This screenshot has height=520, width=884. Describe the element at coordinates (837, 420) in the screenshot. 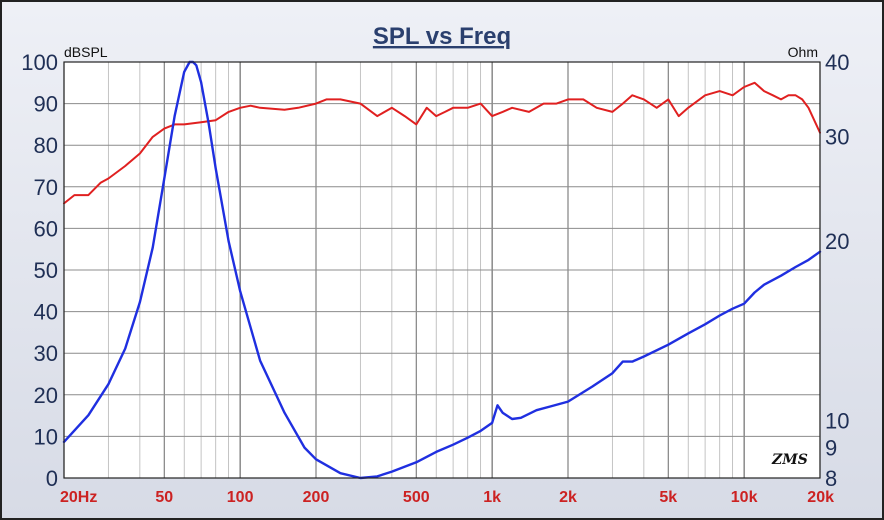

I see `right-tick-label: 10` at that location.